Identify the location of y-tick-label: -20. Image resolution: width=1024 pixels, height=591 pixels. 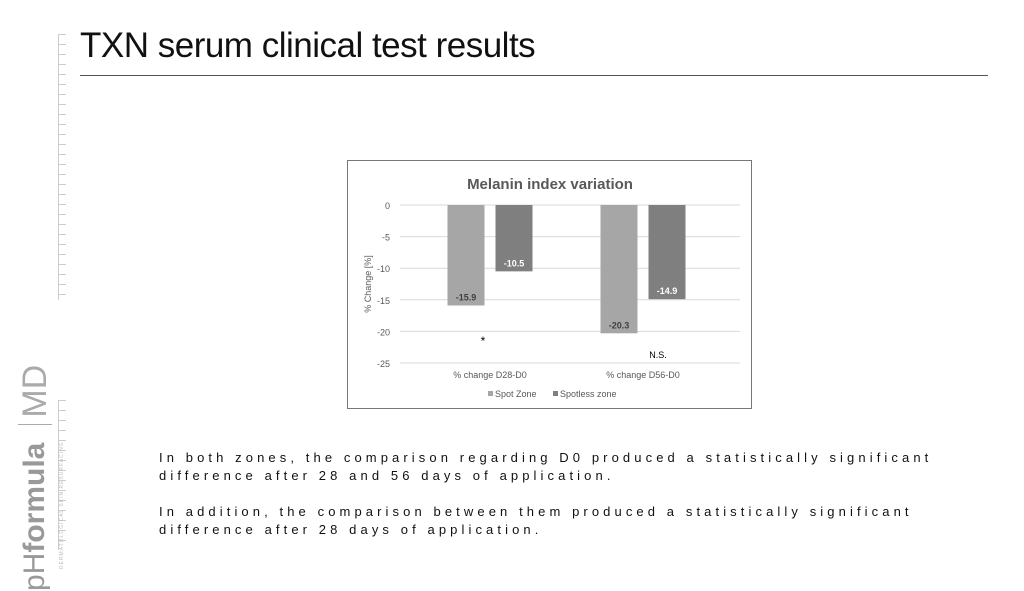
(383, 332).